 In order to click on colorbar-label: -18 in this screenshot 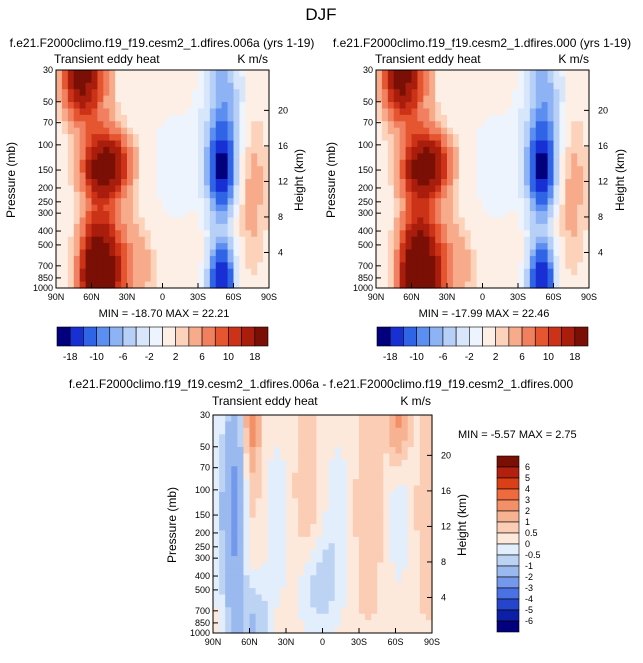, I will do `click(70, 357)`.